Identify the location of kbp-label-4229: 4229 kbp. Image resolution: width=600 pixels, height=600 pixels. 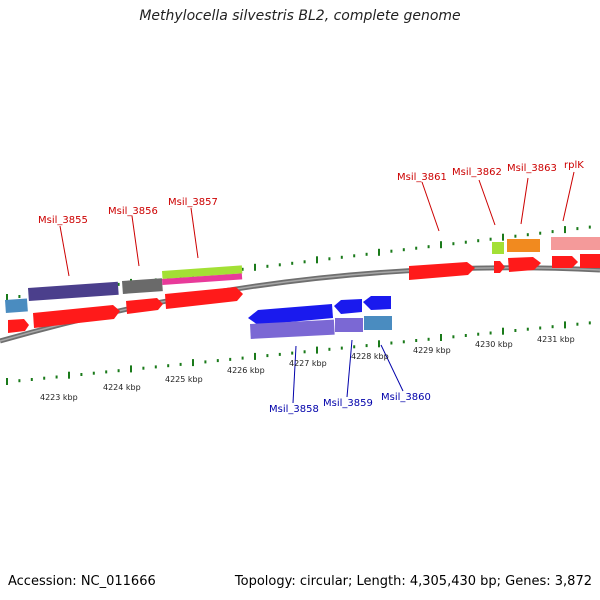
(432, 350).